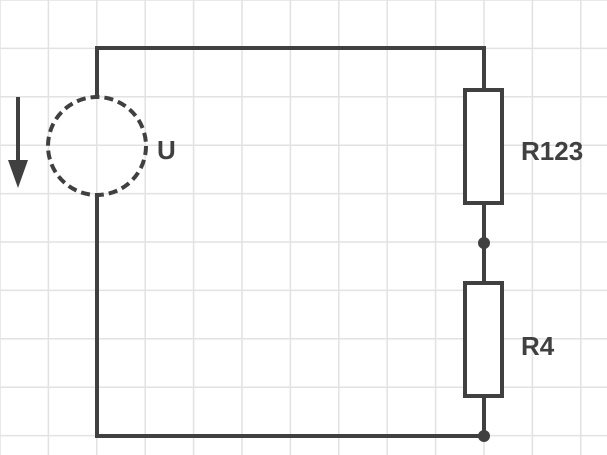 This screenshot has height=455, width=607. Describe the element at coordinates (484, 243) in the screenshot. I see `junction-middle-icon` at that location.